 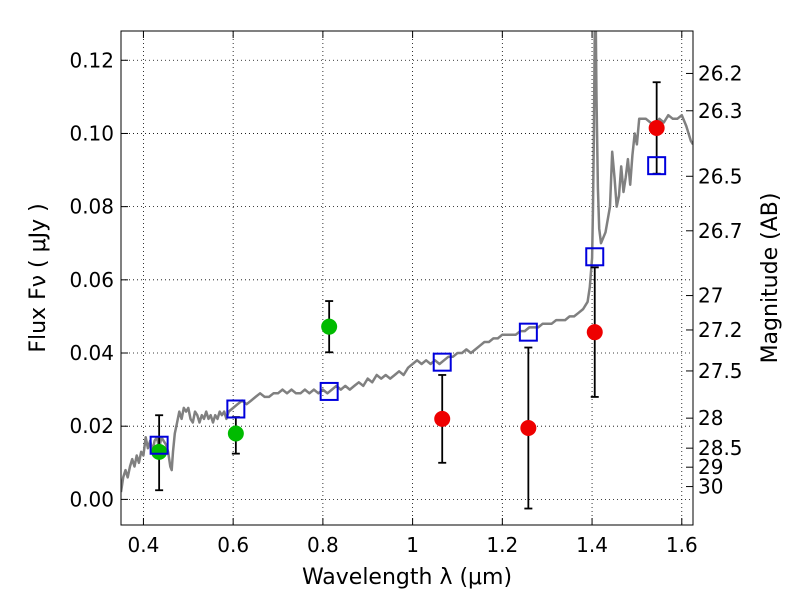 What do you see at coordinates (91, 207) in the screenshot?
I see `y-tick-label: 0.08` at bounding box center [91, 207].